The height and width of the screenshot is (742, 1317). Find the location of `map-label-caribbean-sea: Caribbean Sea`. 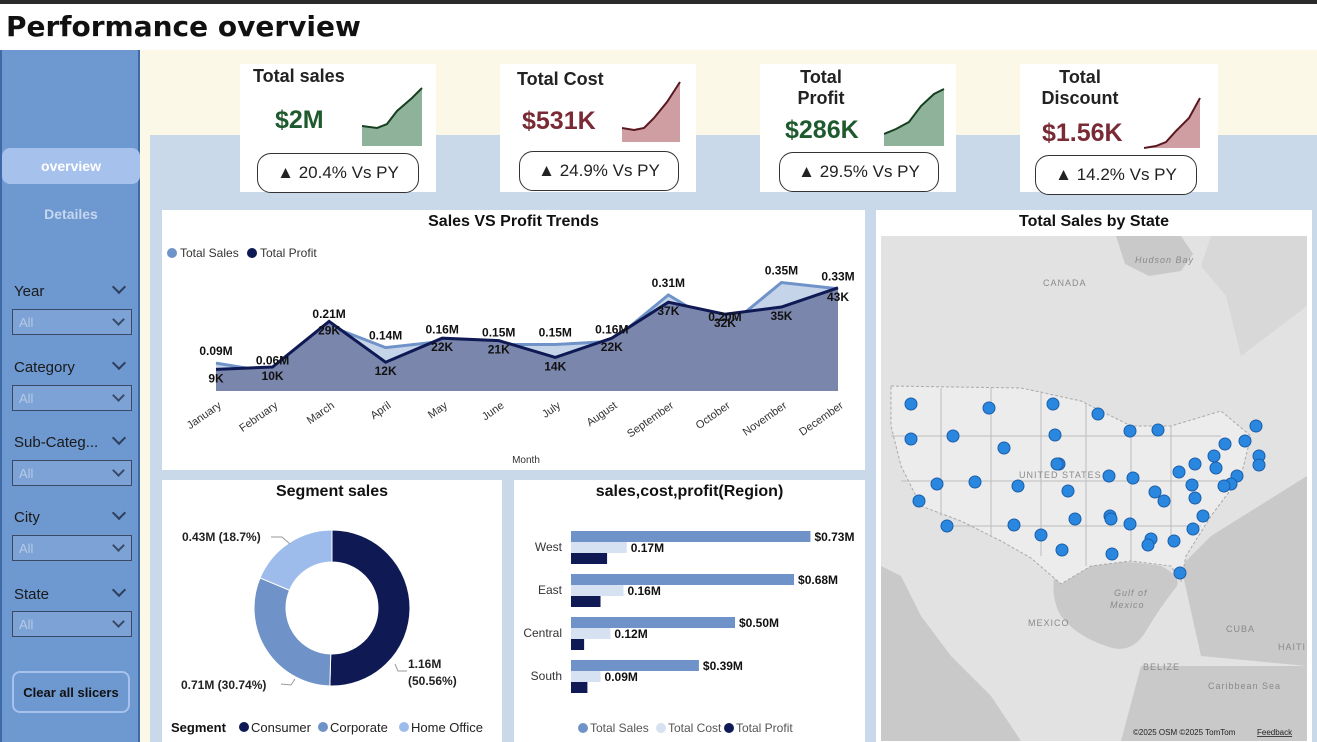

map-label-caribbean-sea: Caribbean Sea is located at coordinates (1244, 686).